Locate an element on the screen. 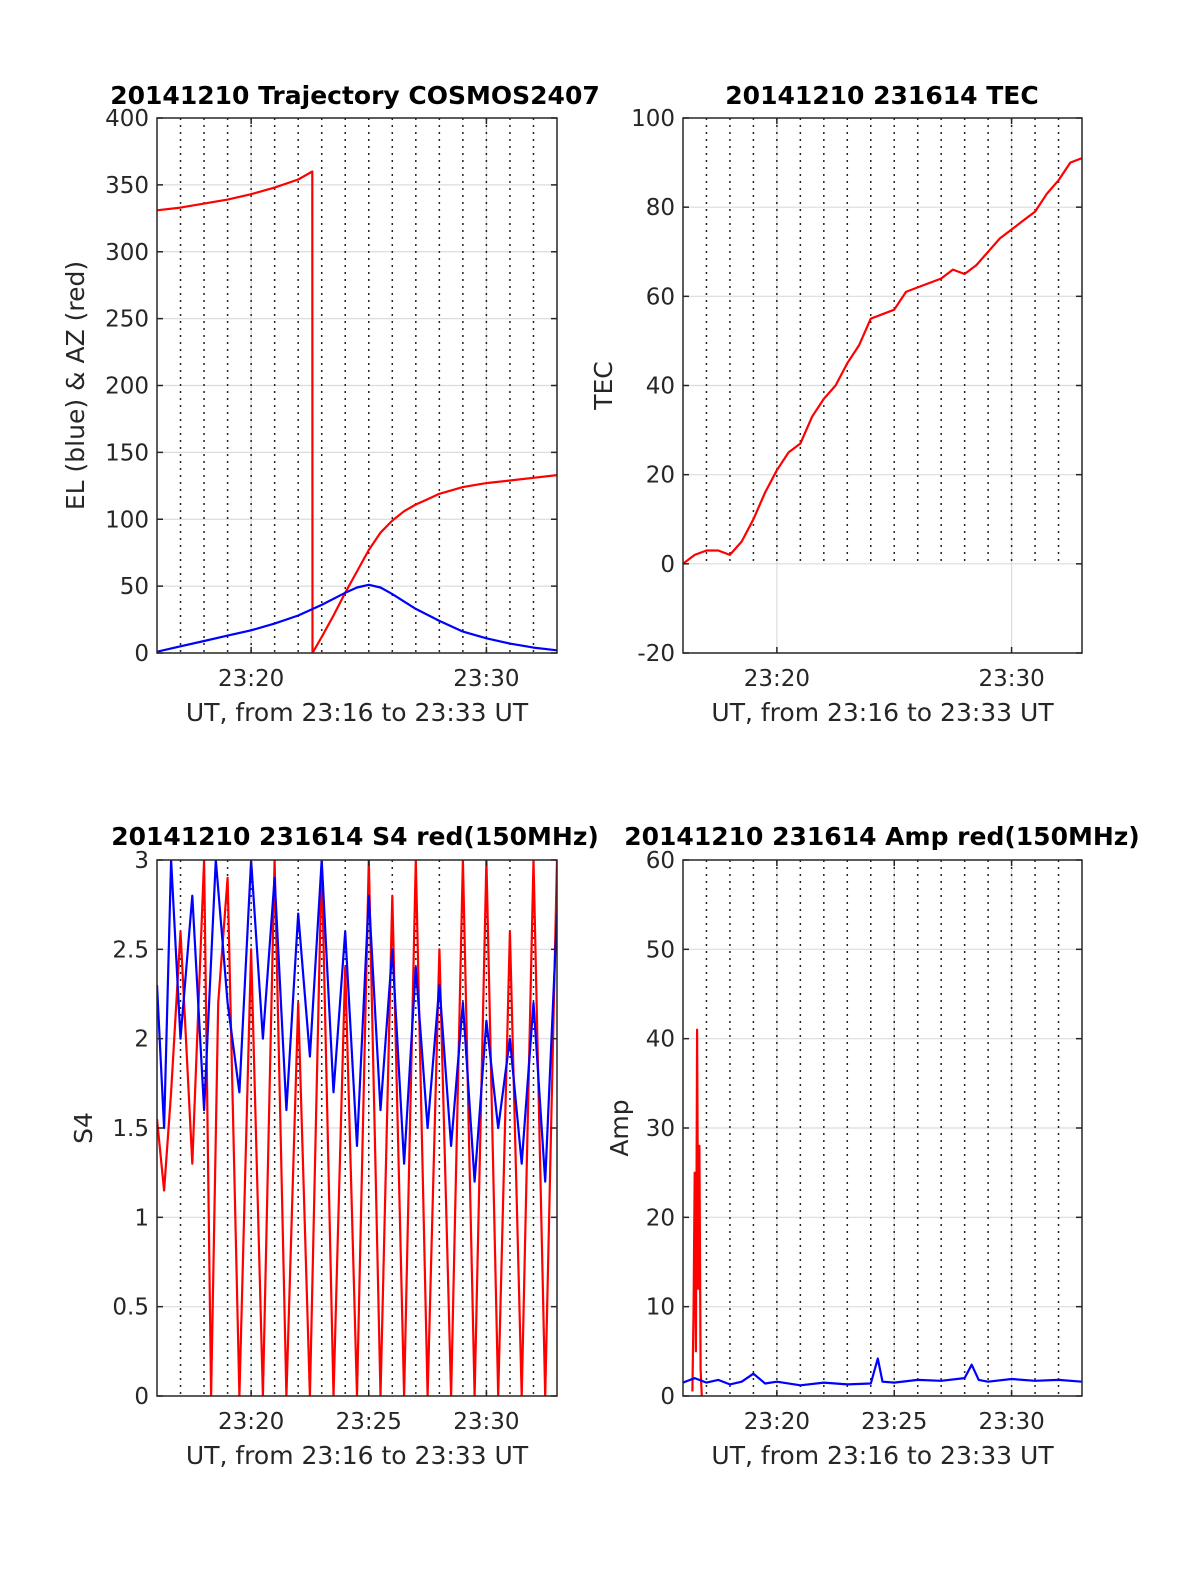 The width and height of the screenshot is (1200, 1575). y-tick-label: 2 is located at coordinates (141, 1040).